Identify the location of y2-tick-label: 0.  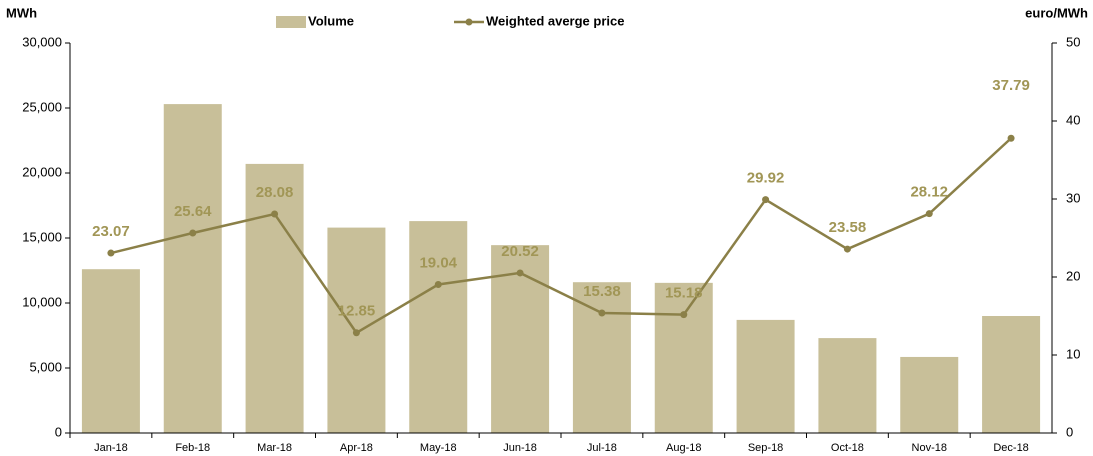
(1069, 431).